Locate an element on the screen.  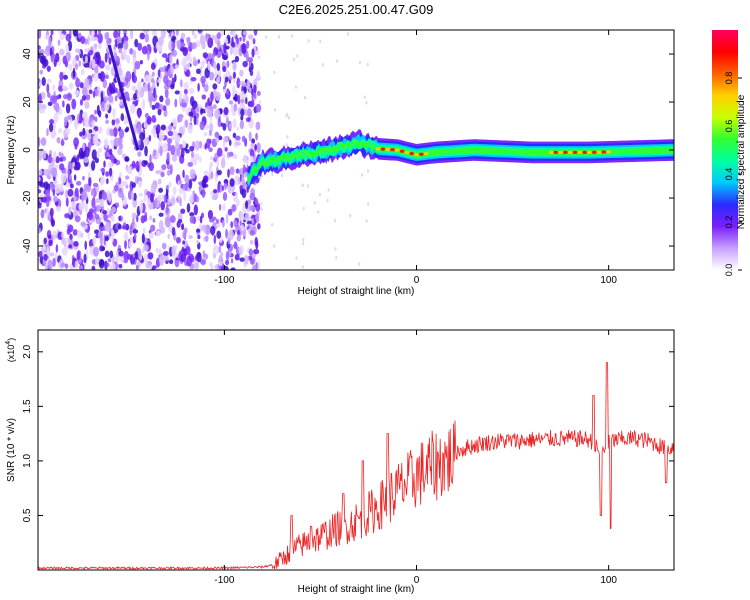
colorbar-fill is located at coordinates (725, 150).